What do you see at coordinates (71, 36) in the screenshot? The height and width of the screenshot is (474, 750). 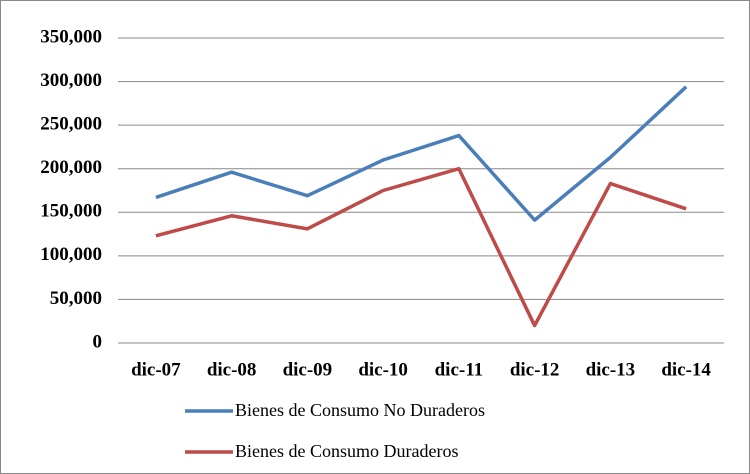 I see `y-tick-label: 350,000` at bounding box center [71, 36].